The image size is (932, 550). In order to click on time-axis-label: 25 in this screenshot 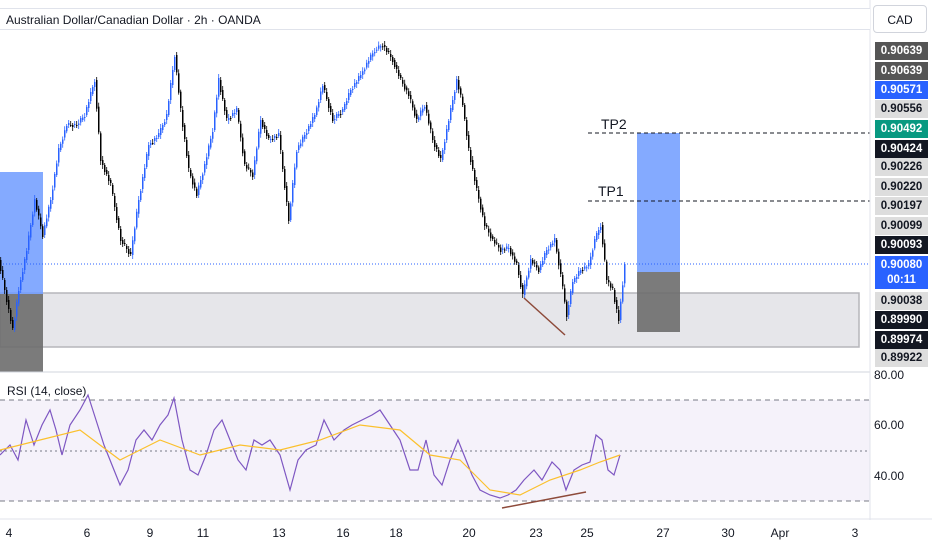, I will do `click(587, 533)`.